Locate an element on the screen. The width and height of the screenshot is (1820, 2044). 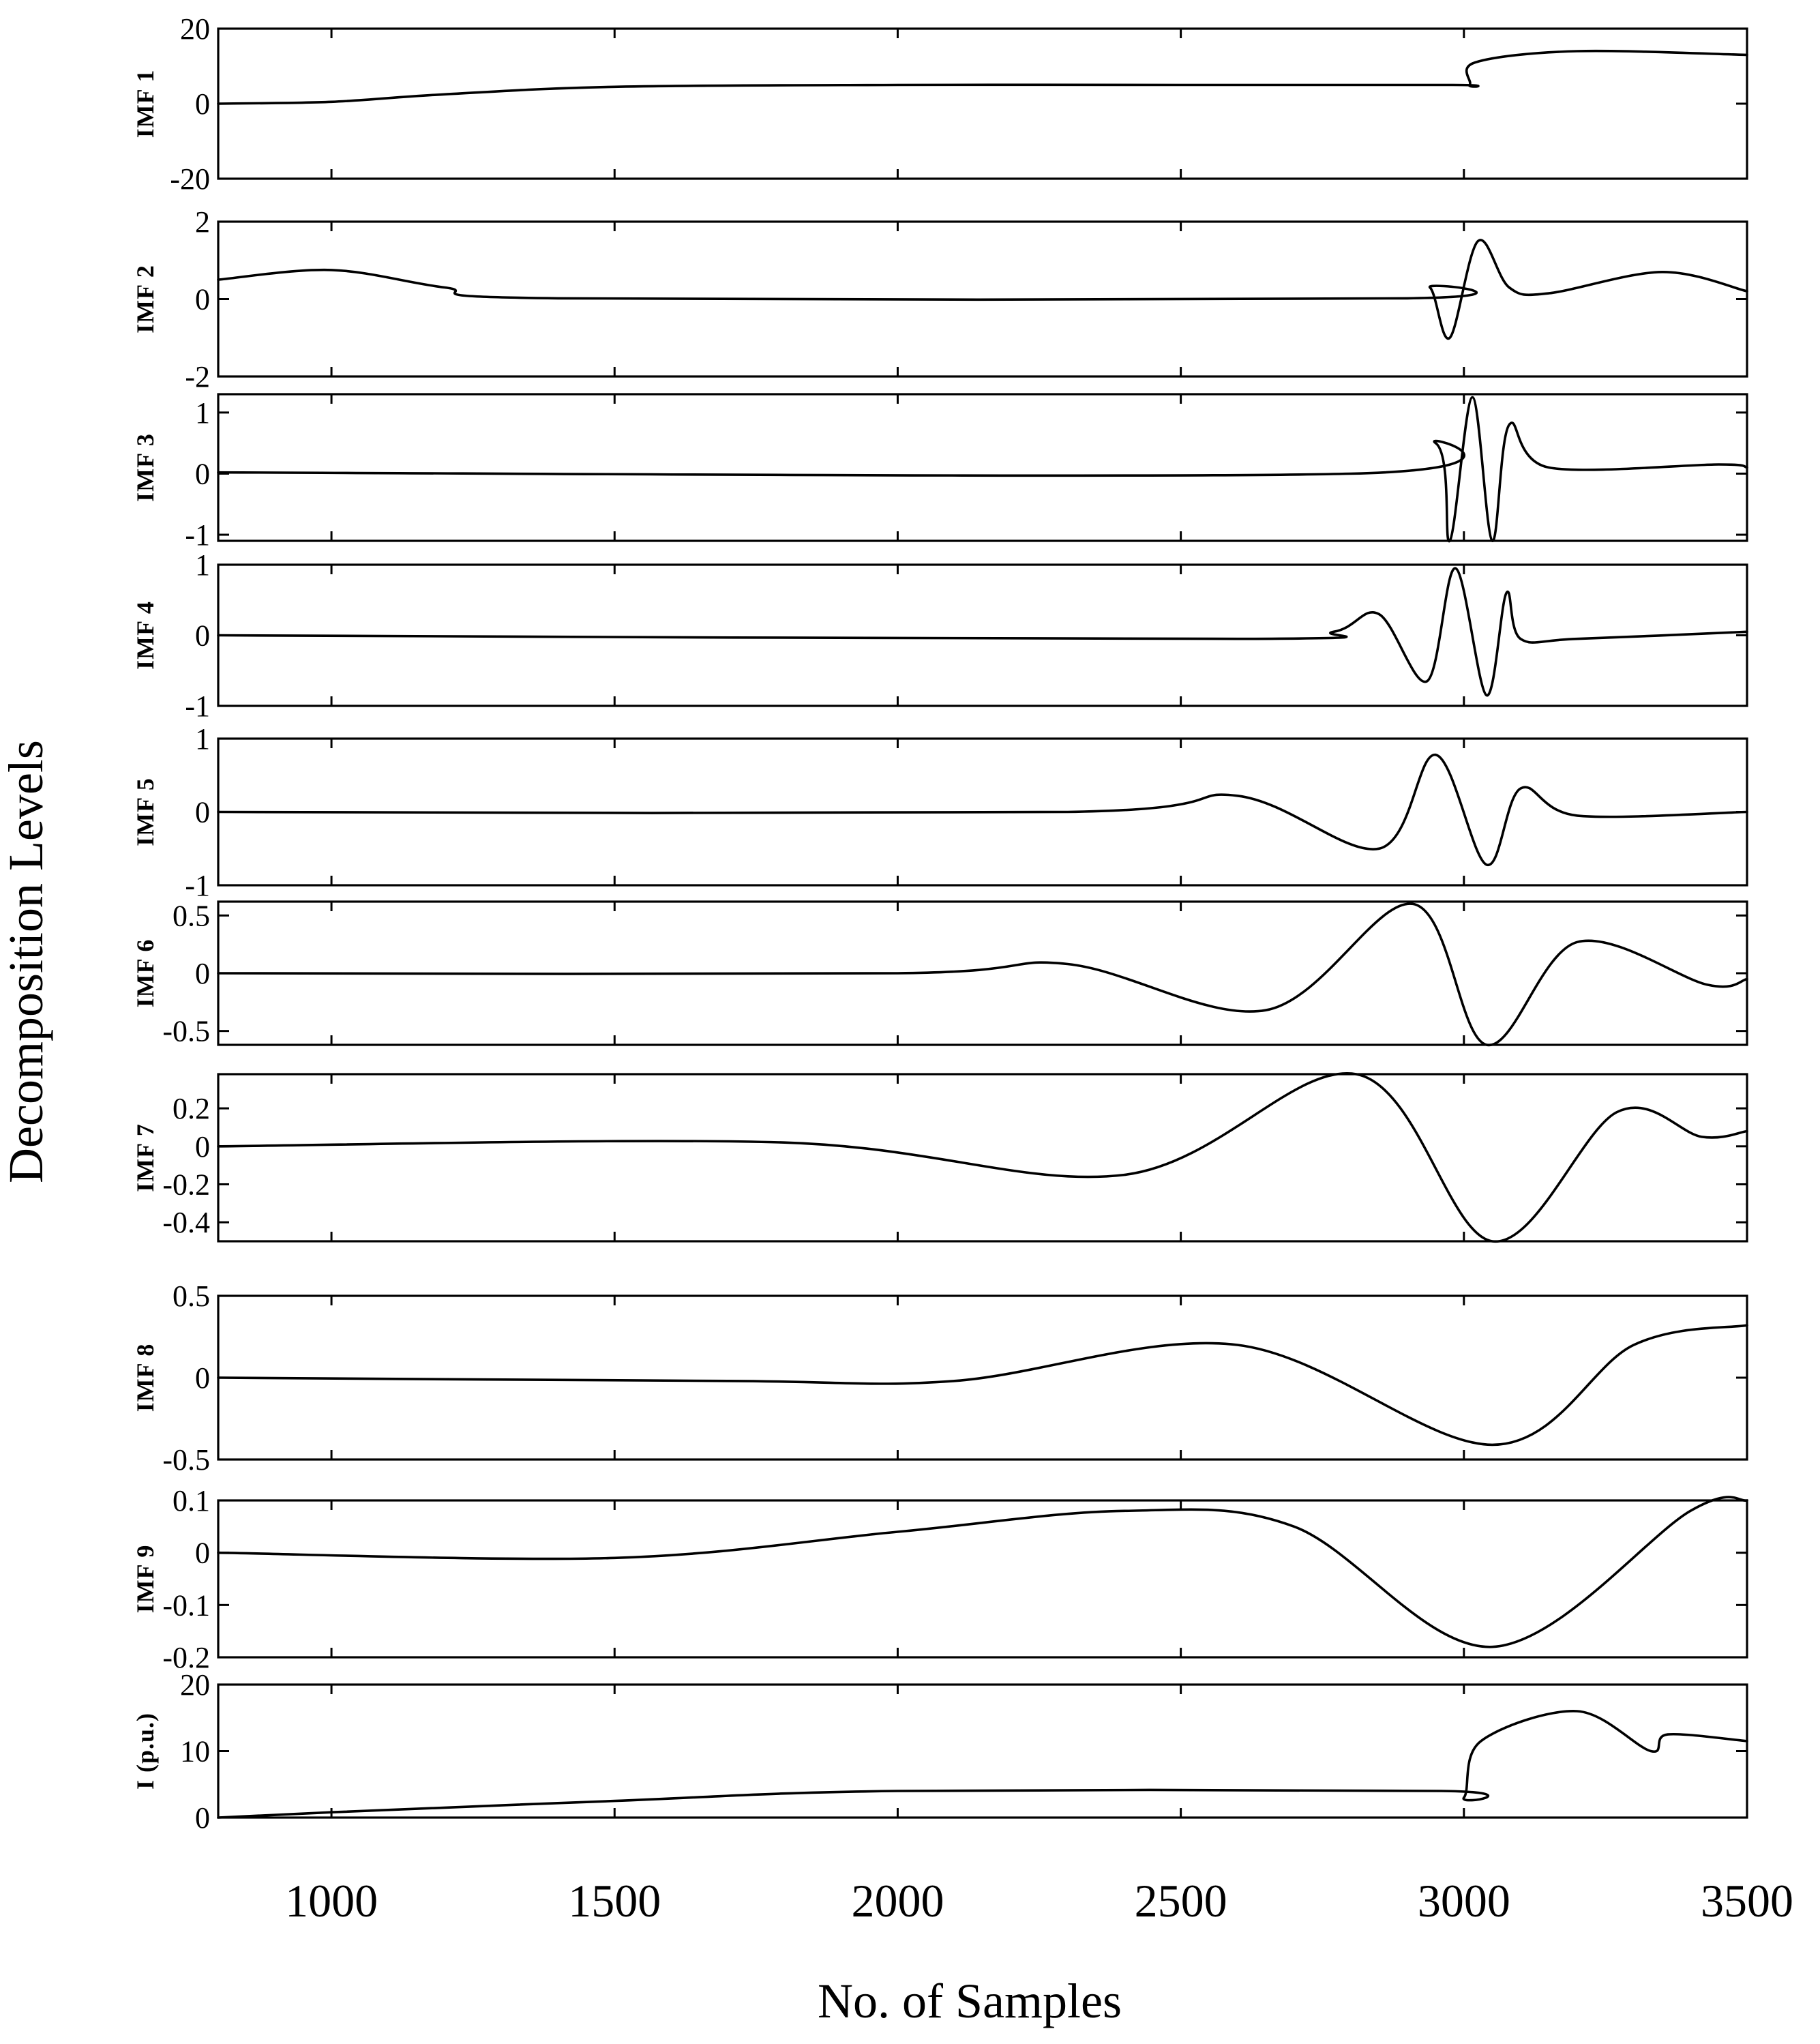
panel-imf-2: 2 0 -2 IMF 2 is located at coordinates (939, 299).